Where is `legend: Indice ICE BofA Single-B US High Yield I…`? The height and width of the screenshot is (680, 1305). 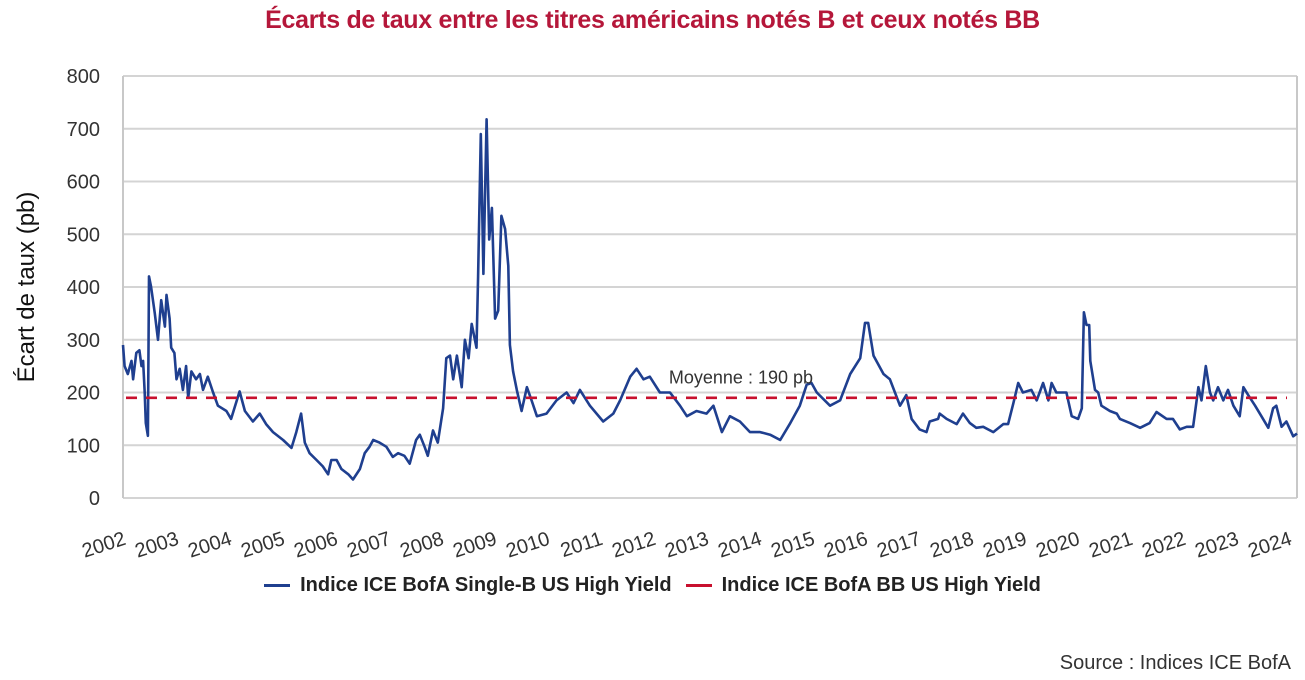 legend: Indice ICE BofA Single-B US High Yield I… is located at coordinates (652, 585).